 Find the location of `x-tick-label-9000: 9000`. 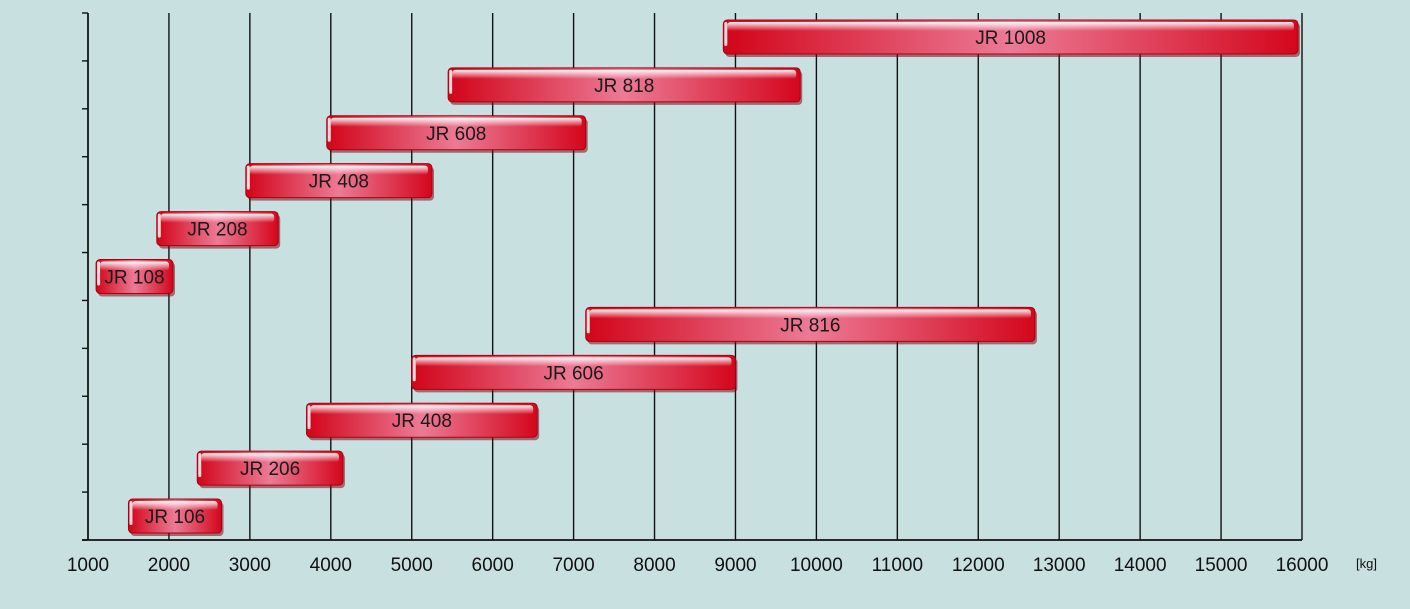

x-tick-label-9000: 9000 is located at coordinates (735, 565).